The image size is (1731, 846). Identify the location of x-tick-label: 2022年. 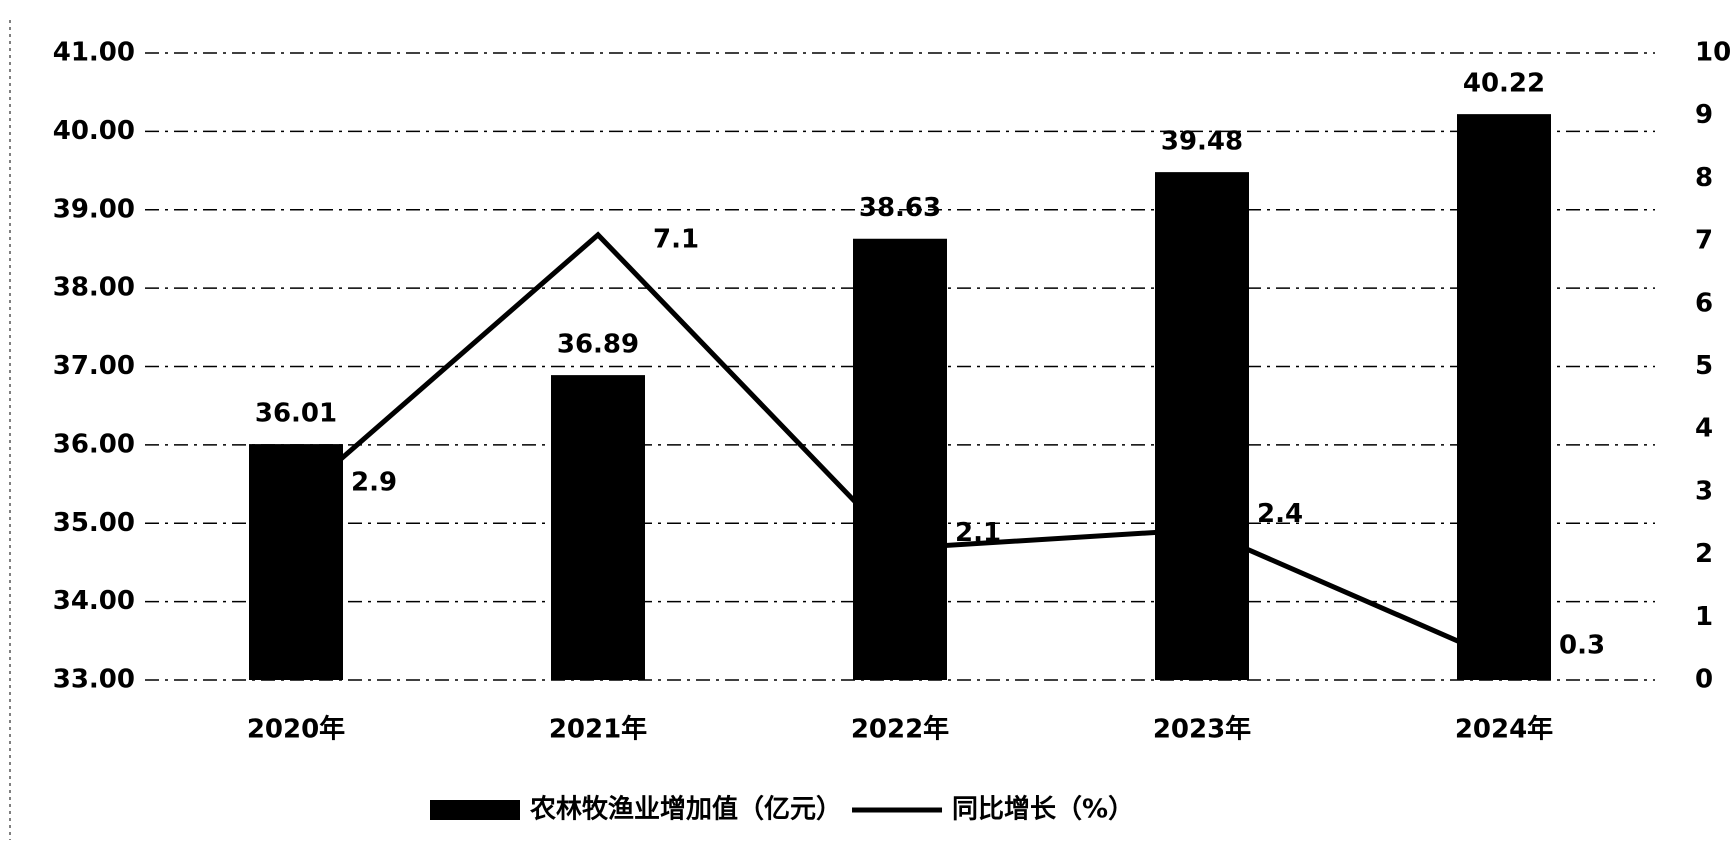
(900, 729).